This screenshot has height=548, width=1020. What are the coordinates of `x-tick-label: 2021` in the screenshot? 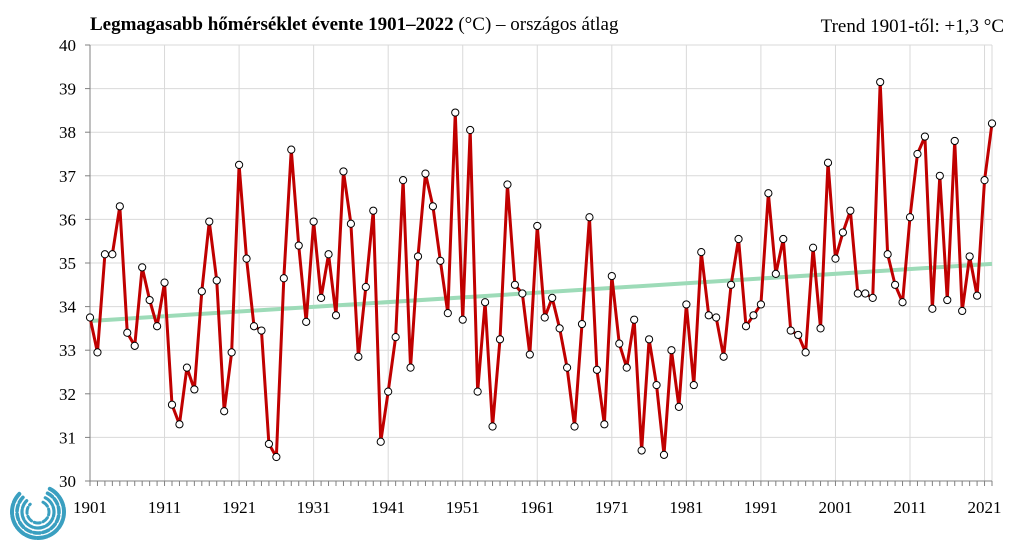 It's located at (985, 507).